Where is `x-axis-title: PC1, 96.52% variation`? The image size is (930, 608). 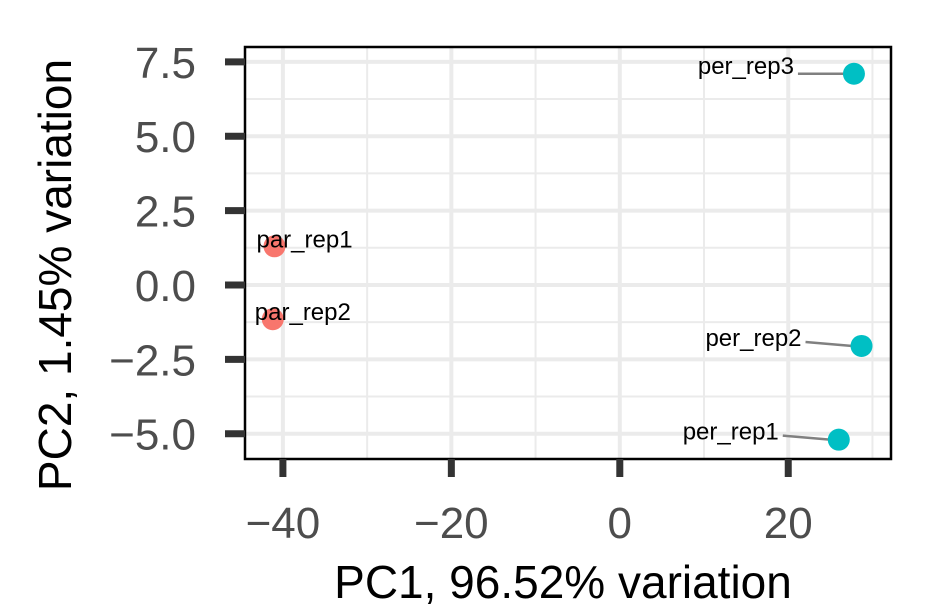
x-axis-title: PC1, 96.52% variation is located at coordinates (563, 582).